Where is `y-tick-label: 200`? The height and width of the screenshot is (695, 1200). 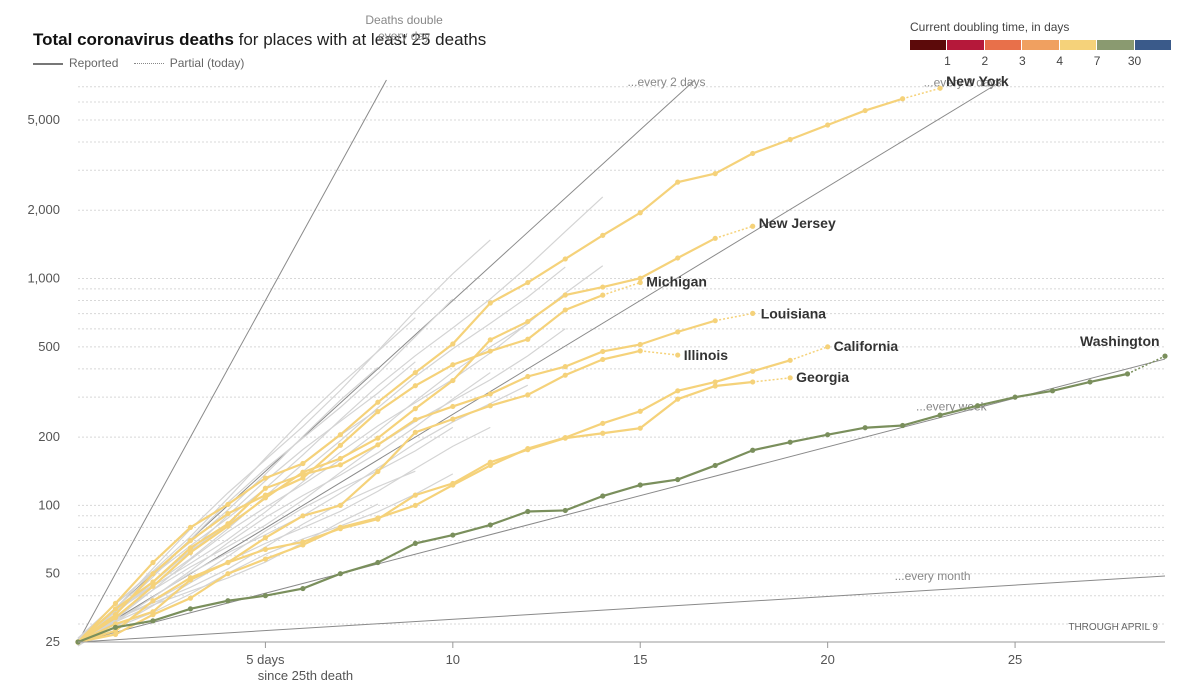
y-tick-label: 200 is located at coordinates (49, 436).